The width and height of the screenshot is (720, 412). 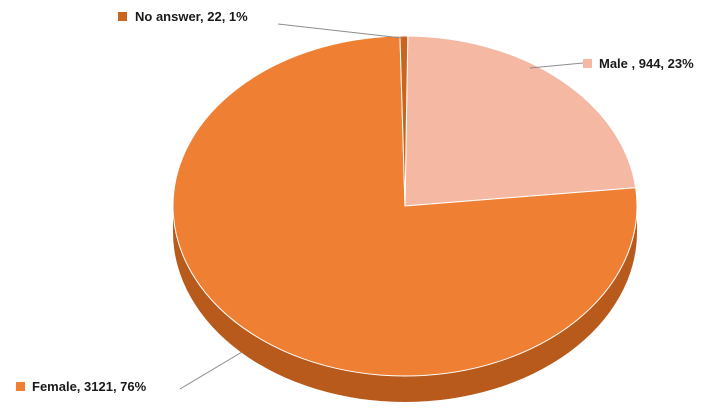 What do you see at coordinates (556, 65) in the screenshot?
I see `leader-line-male` at bounding box center [556, 65].